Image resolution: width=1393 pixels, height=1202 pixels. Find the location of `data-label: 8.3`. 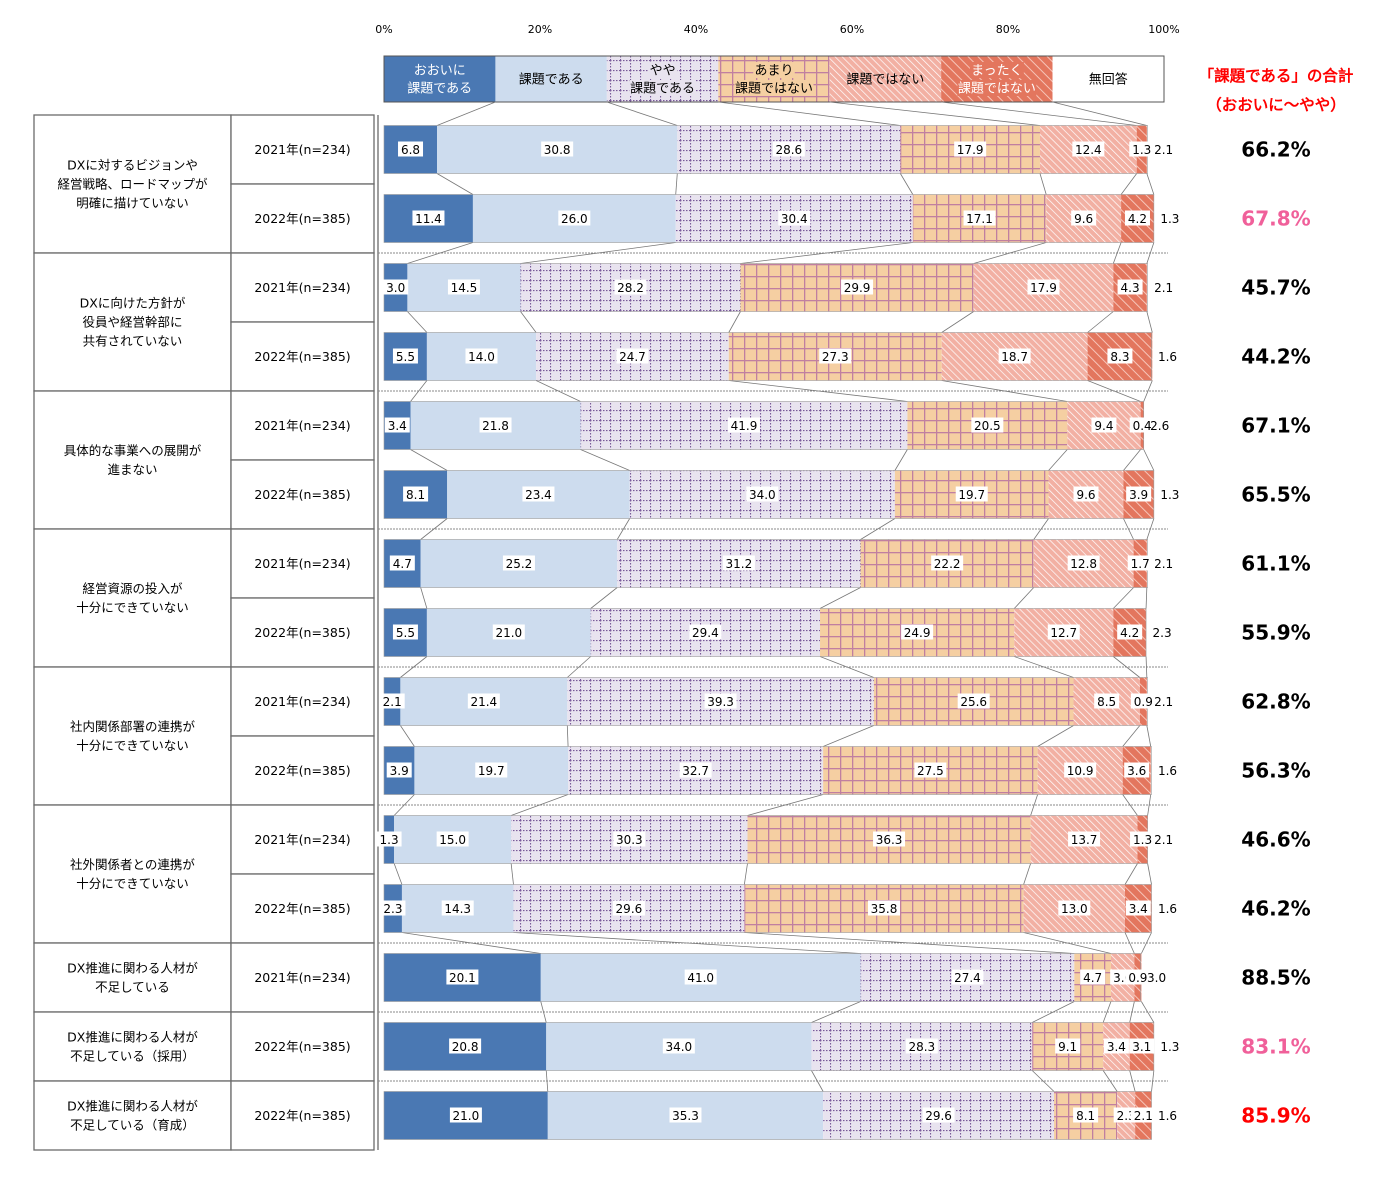

data-label: 8.3 is located at coordinates (1119, 357).